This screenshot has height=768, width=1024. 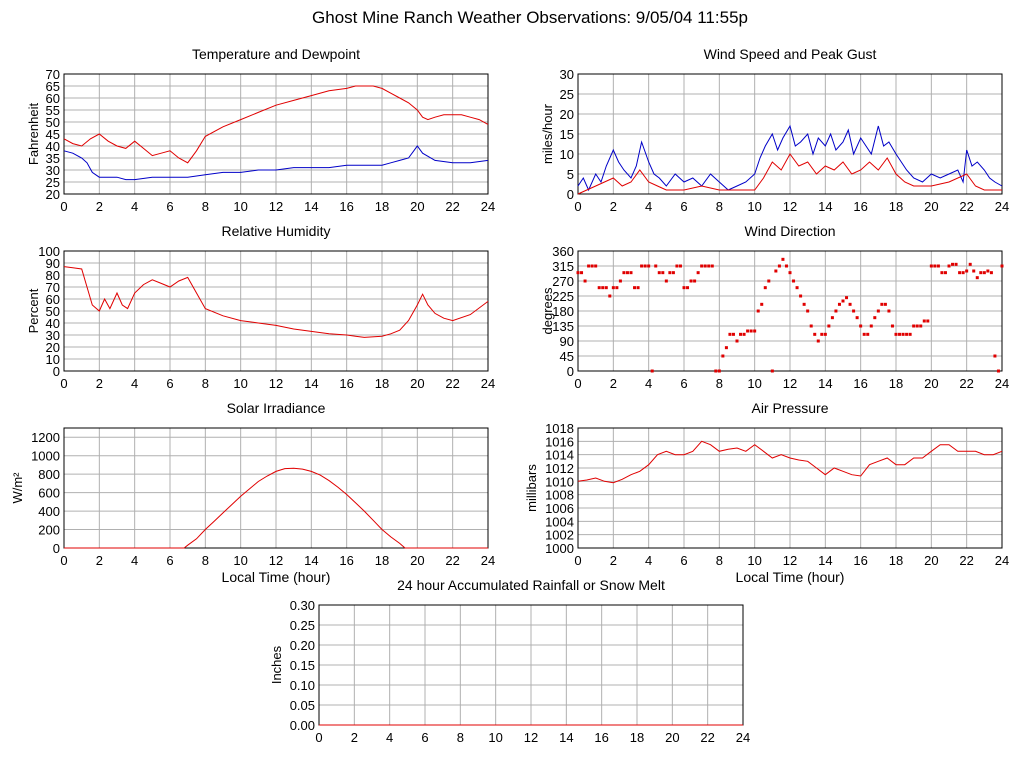 What do you see at coordinates (559, 535) in the screenshot?
I see `y-tick-label: 1002` at bounding box center [559, 535].